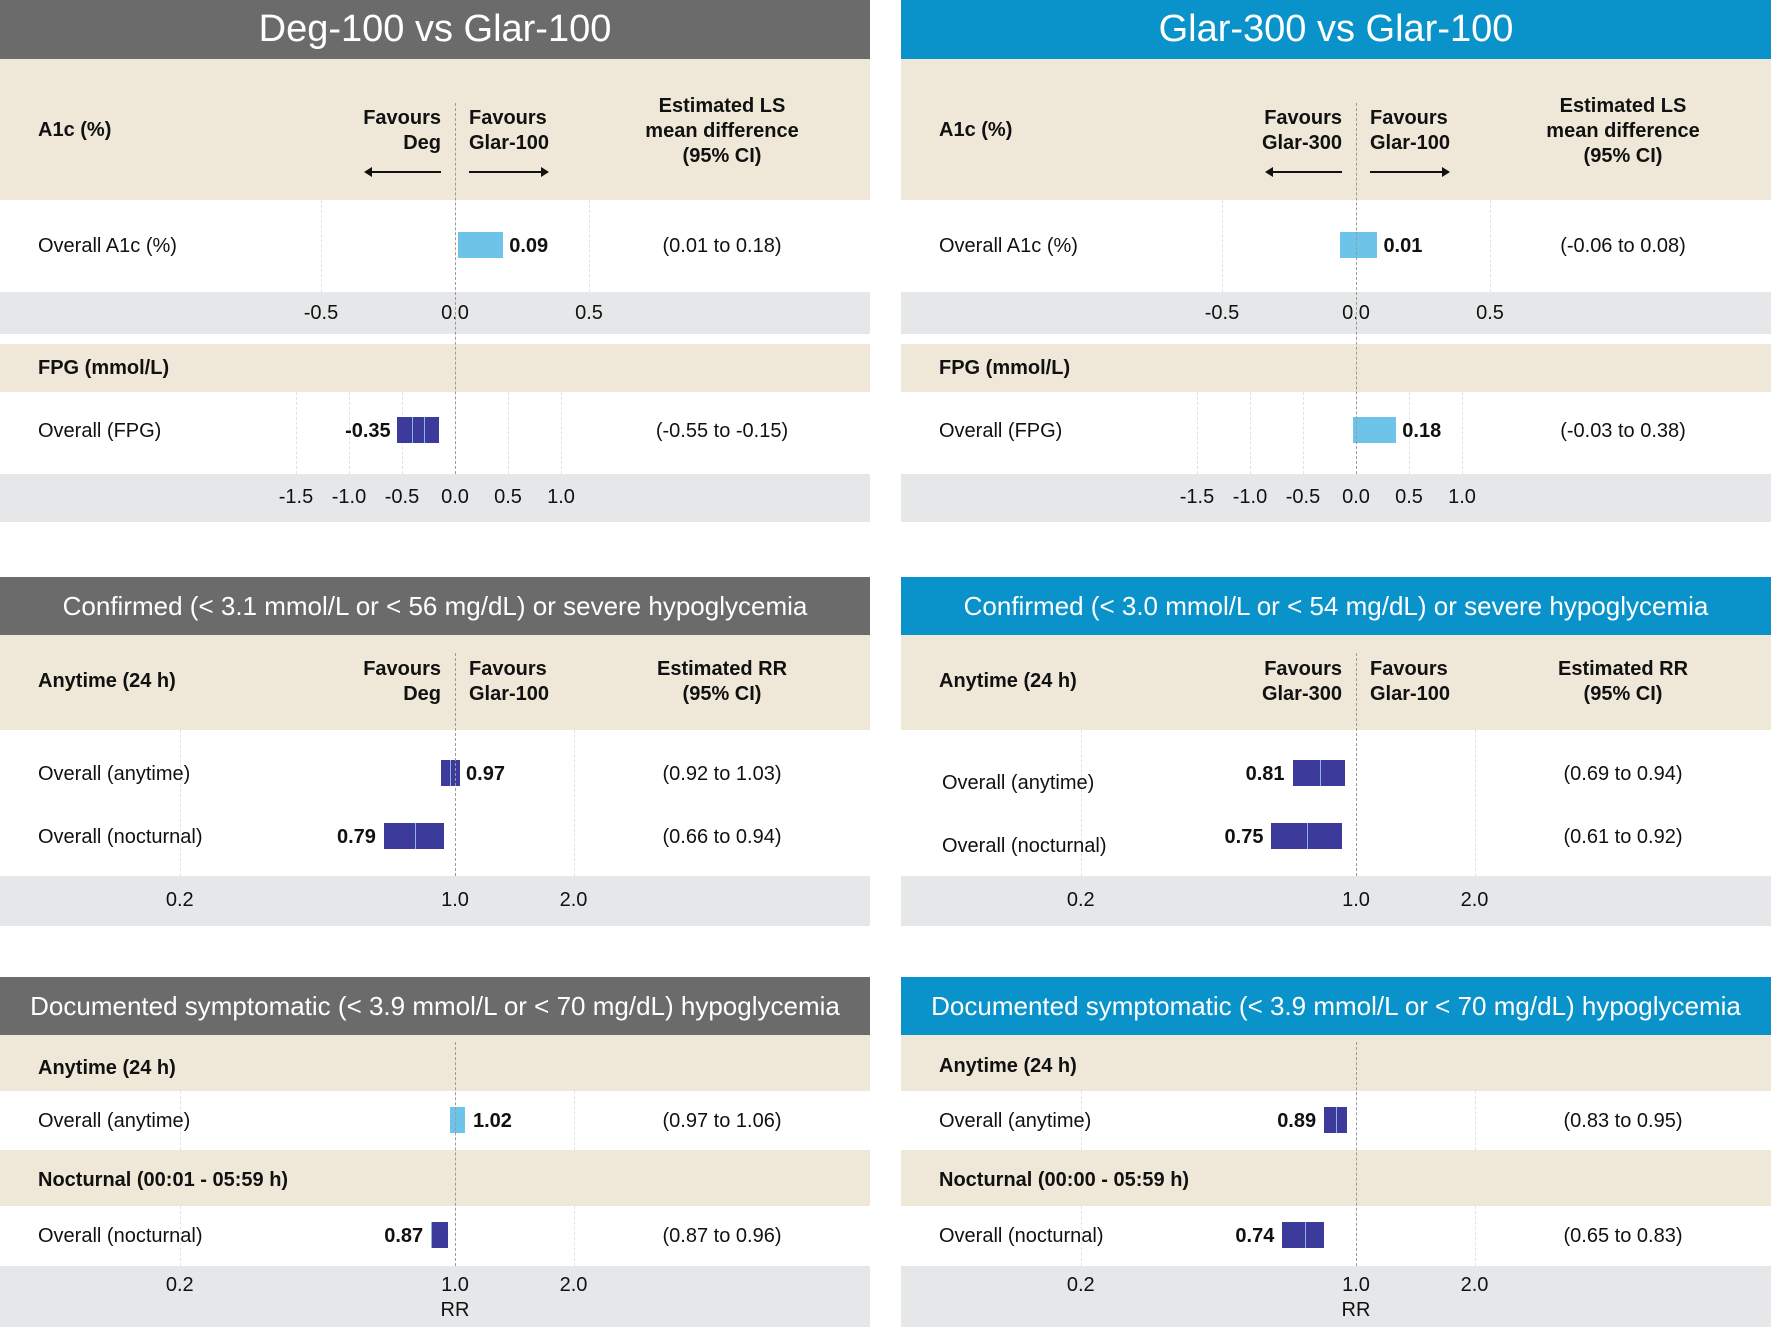 The image size is (1772, 1327). I want to click on ci-text: (-0.06 to 0.08), so click(1623, 246).